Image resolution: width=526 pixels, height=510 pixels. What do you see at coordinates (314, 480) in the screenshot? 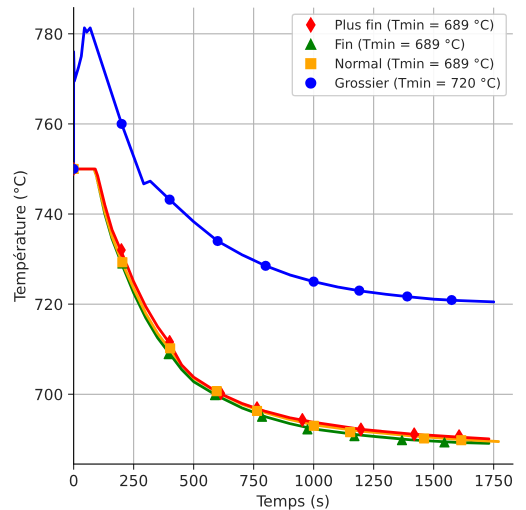
I see `x-tick-label: 1000` at bounding box center [314, 480].